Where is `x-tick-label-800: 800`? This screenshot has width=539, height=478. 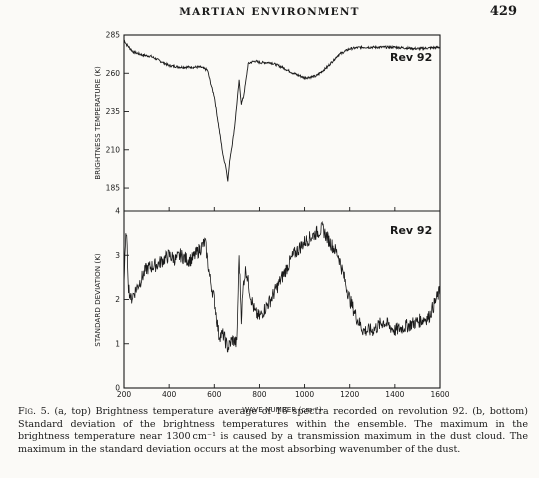 x-tick-label-800: 800 is located at coordinates (259, 394).